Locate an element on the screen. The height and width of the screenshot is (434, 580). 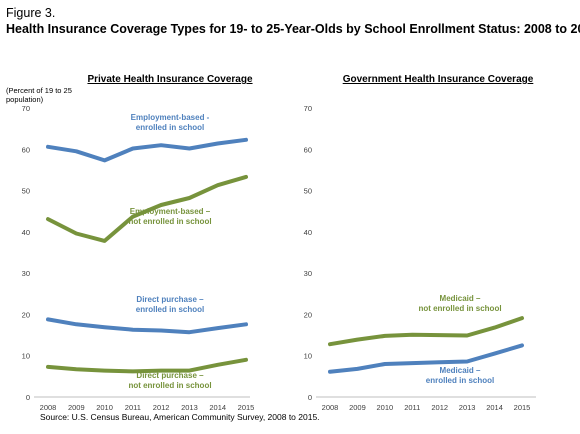
private-ytick-label: 50 is located at coordinates (26, 191).